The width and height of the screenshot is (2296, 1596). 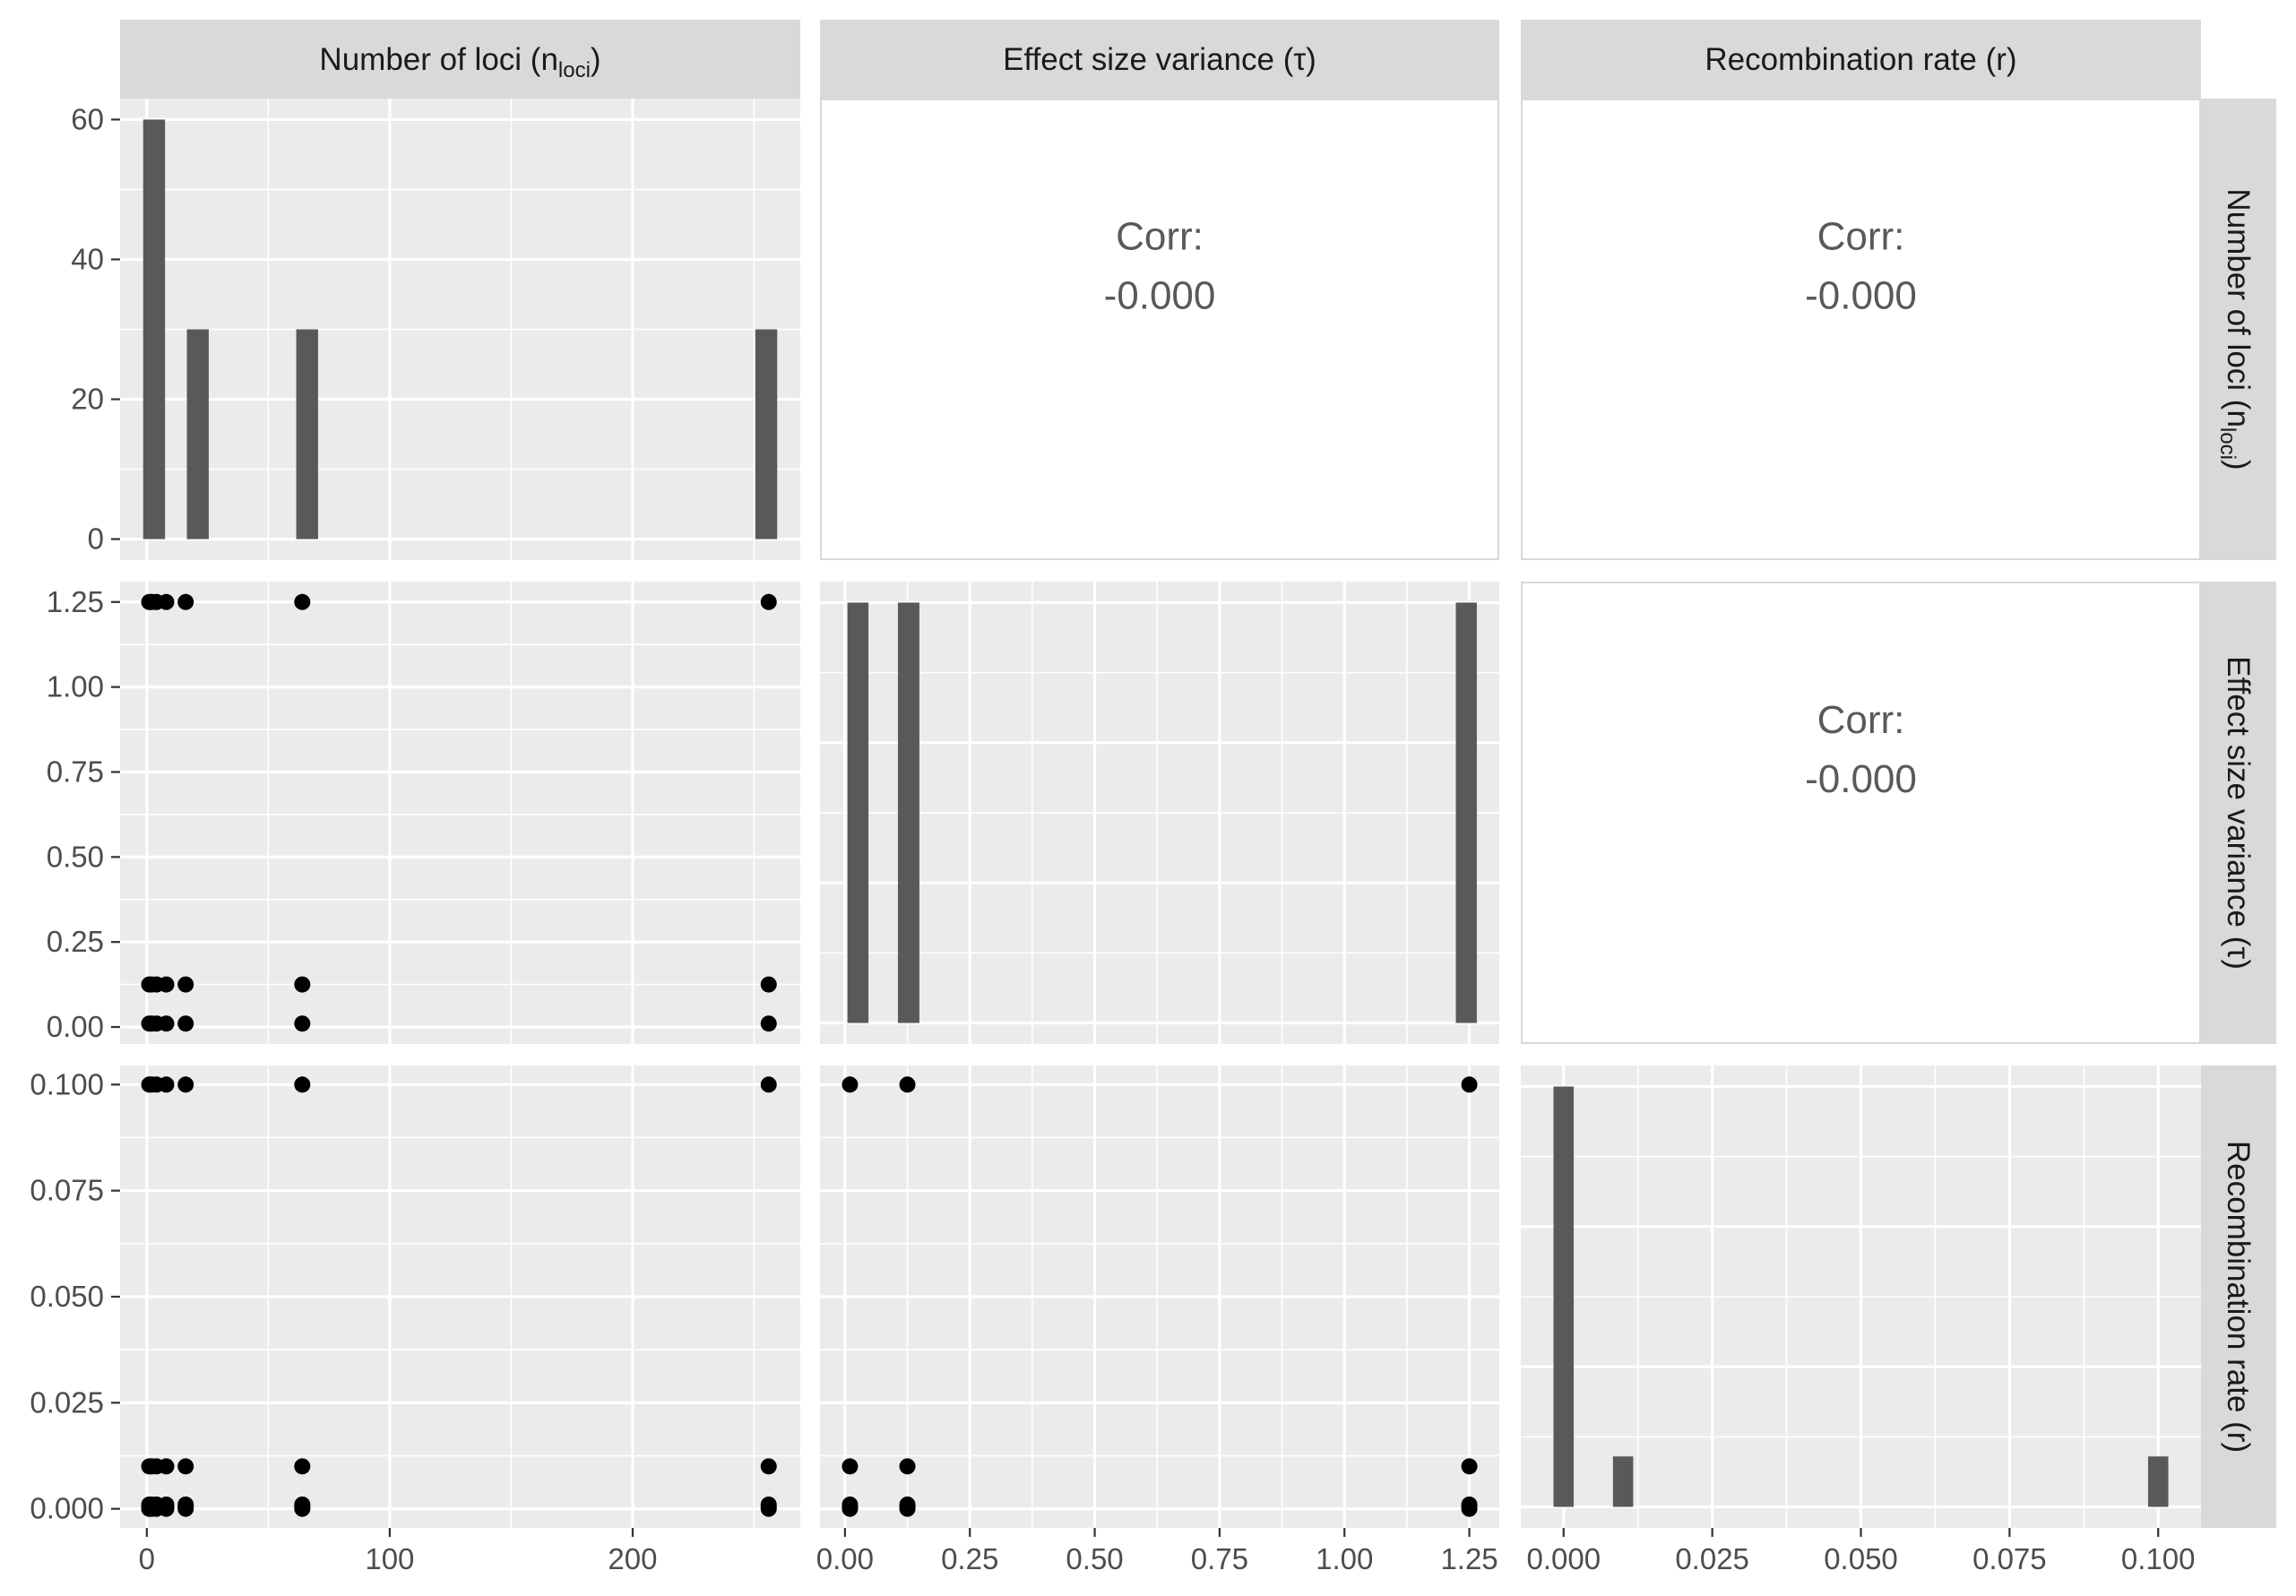 What do you see at coordinates (75, 601) in the screenshot?
I see `y-tick-label: 1.25` at bounding box center [75, 601].